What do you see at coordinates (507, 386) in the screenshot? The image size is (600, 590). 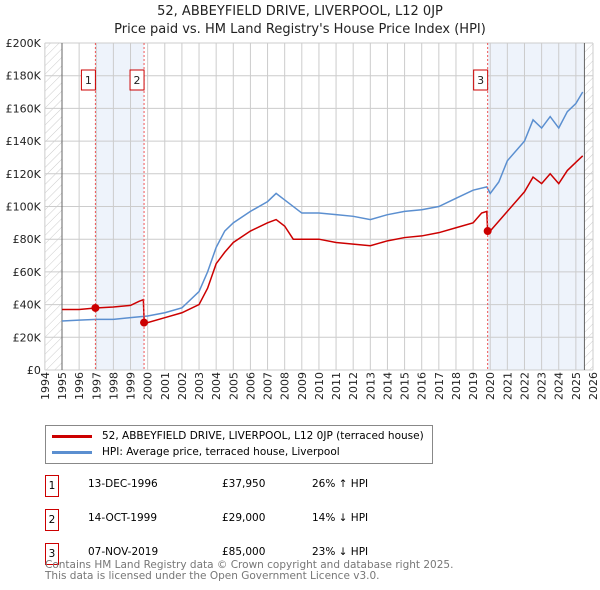 I see `x-tick-label: 2021` at bounding box center [507, 386].